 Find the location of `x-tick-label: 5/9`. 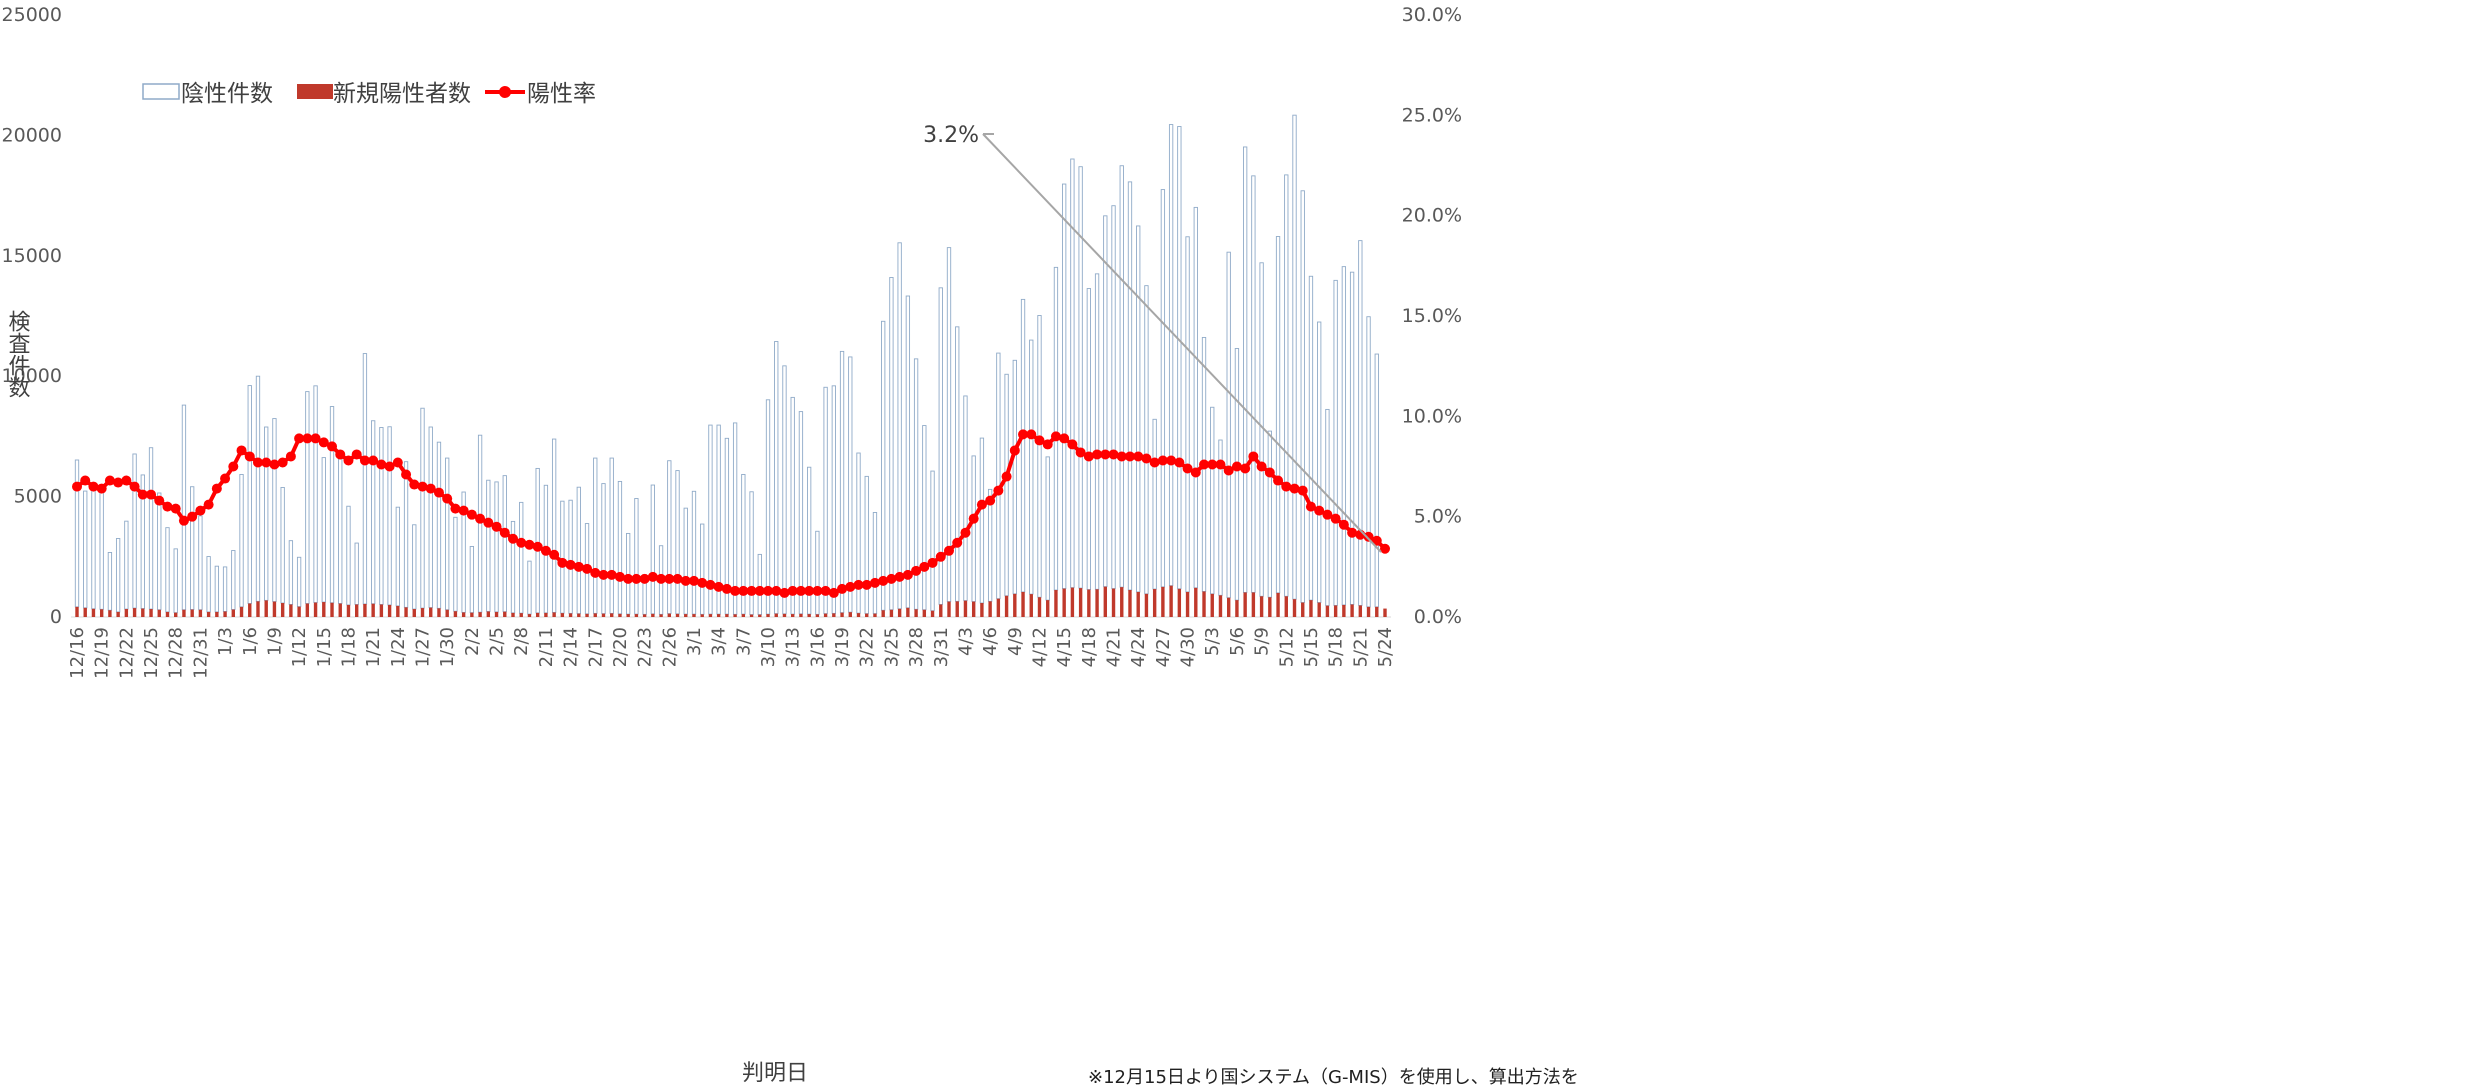

x-tick-label: 5/9 is located at coordinates (1262, 641).